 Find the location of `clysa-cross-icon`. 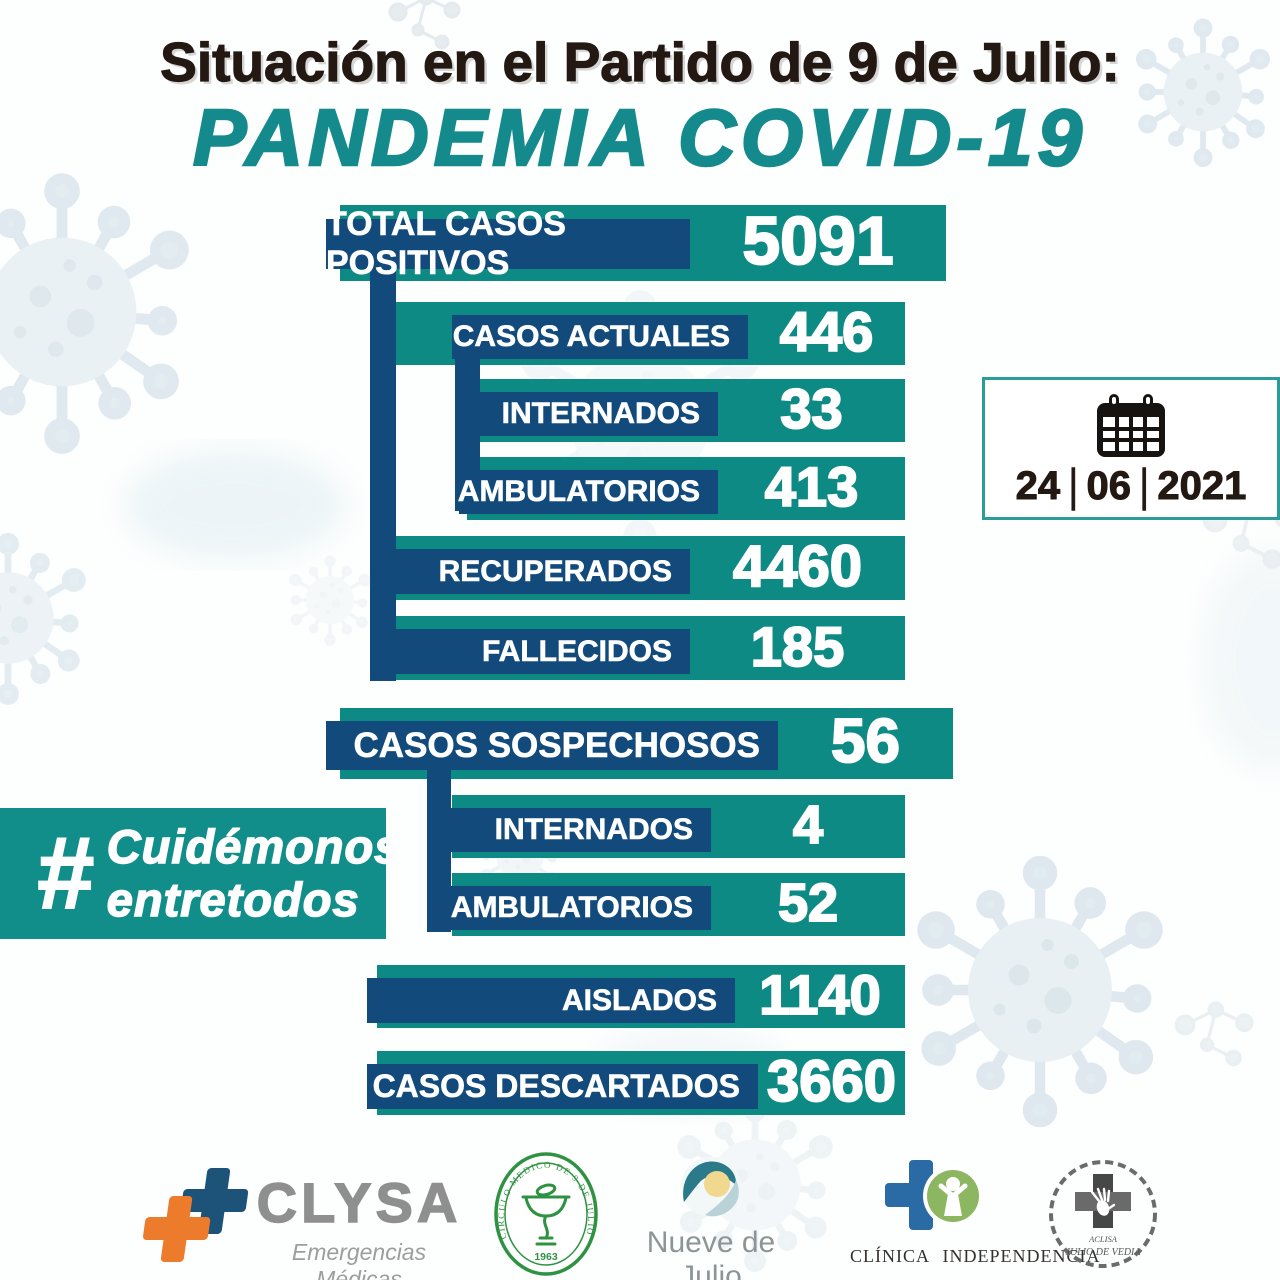

clysa-cross-icon is located at coordinates (195, 1215).